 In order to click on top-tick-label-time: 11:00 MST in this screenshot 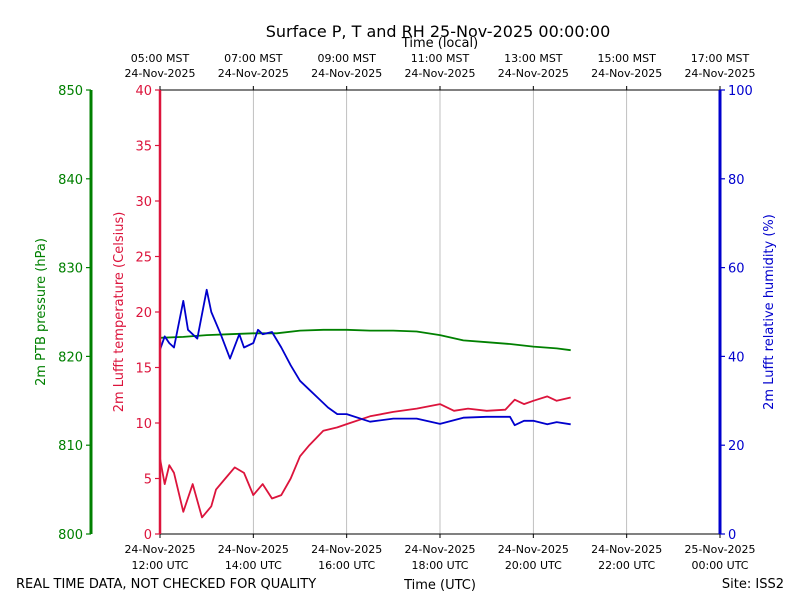, I will do `click(440, 58)`.